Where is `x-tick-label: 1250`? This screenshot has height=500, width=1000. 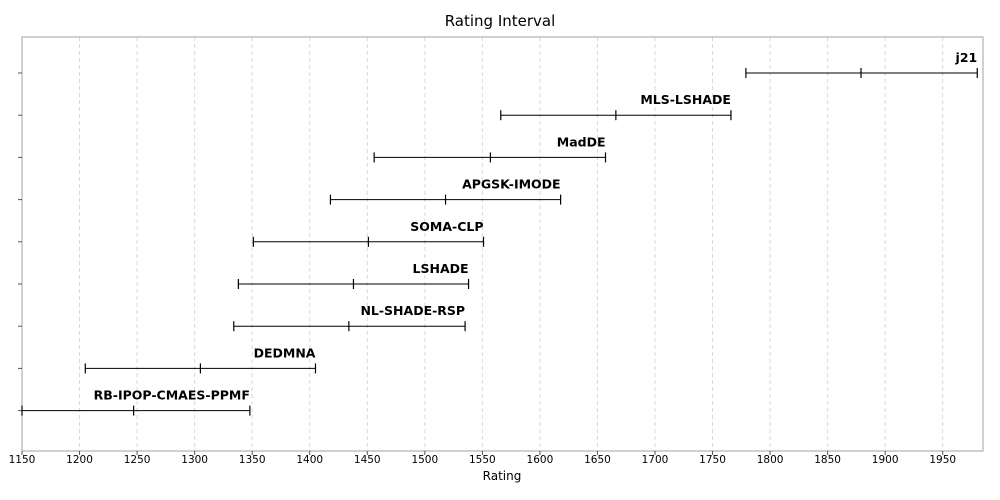
x-tick-label: 1250 is located at coordinates (137, 460).